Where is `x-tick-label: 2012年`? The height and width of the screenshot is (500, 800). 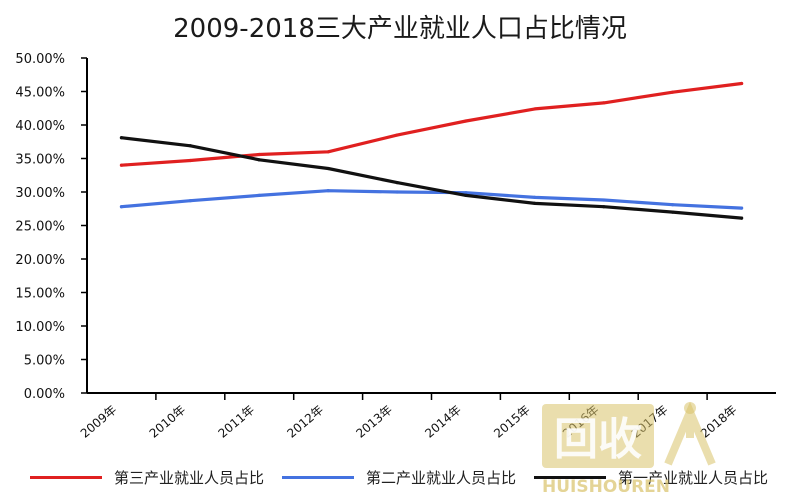 x-tick-label: 2012年 is located at coordinates (305, 422).